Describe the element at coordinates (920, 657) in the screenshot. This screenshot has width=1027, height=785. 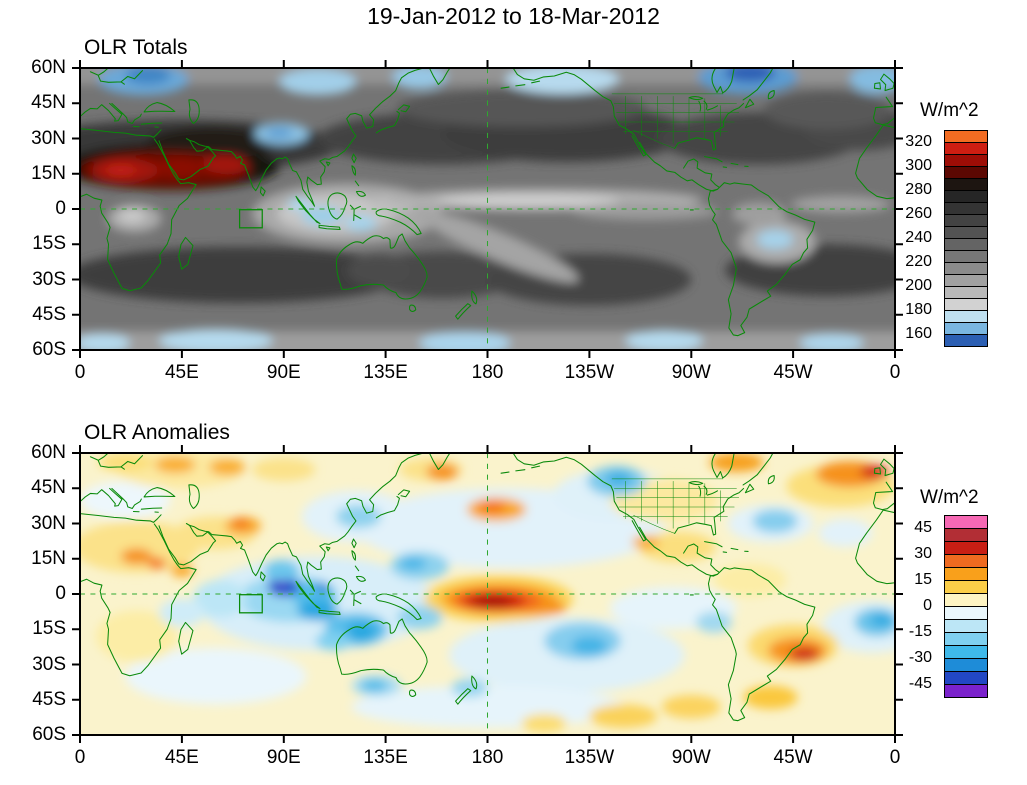
I see `colorbar-tick-label: -30` at that location.